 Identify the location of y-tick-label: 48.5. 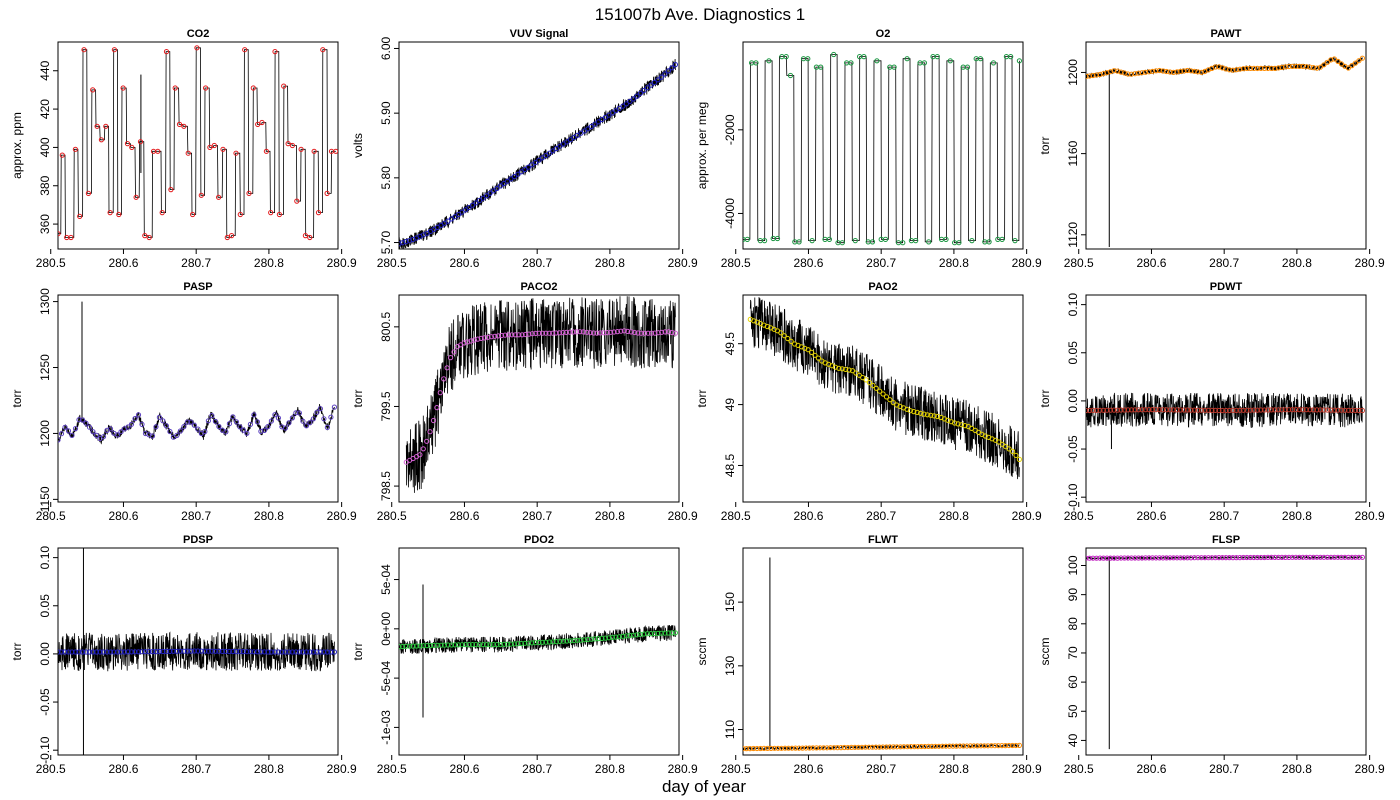
(730, 465).